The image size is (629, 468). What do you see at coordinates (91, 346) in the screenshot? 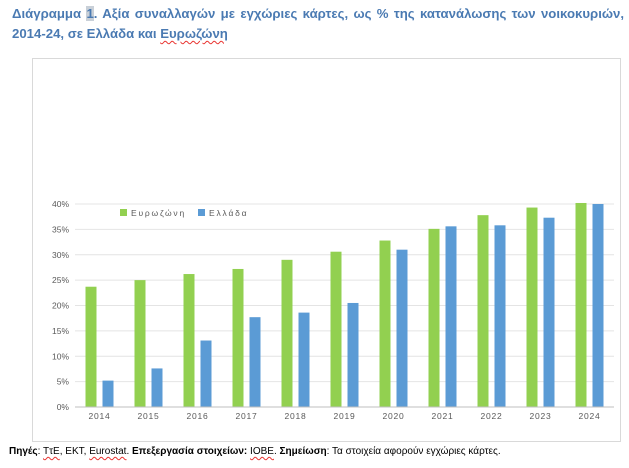
I see `bar-eurozone-2014` at bounding box center [91, 346].